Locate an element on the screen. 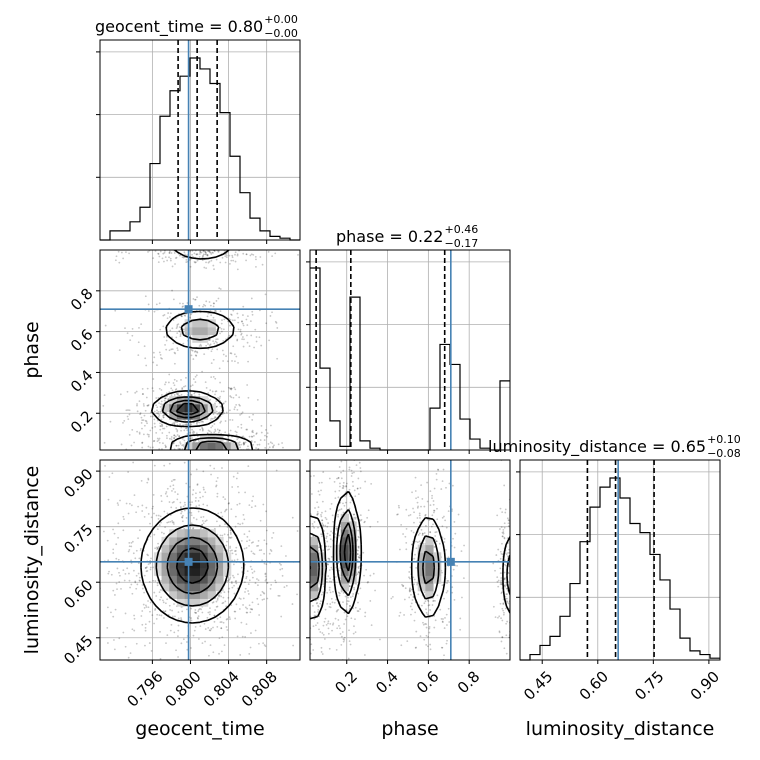 The width and height of the screenshot is (760, 760). pair-panel-luminosity_distance-vs-phase is located at coordinates (403, 566).